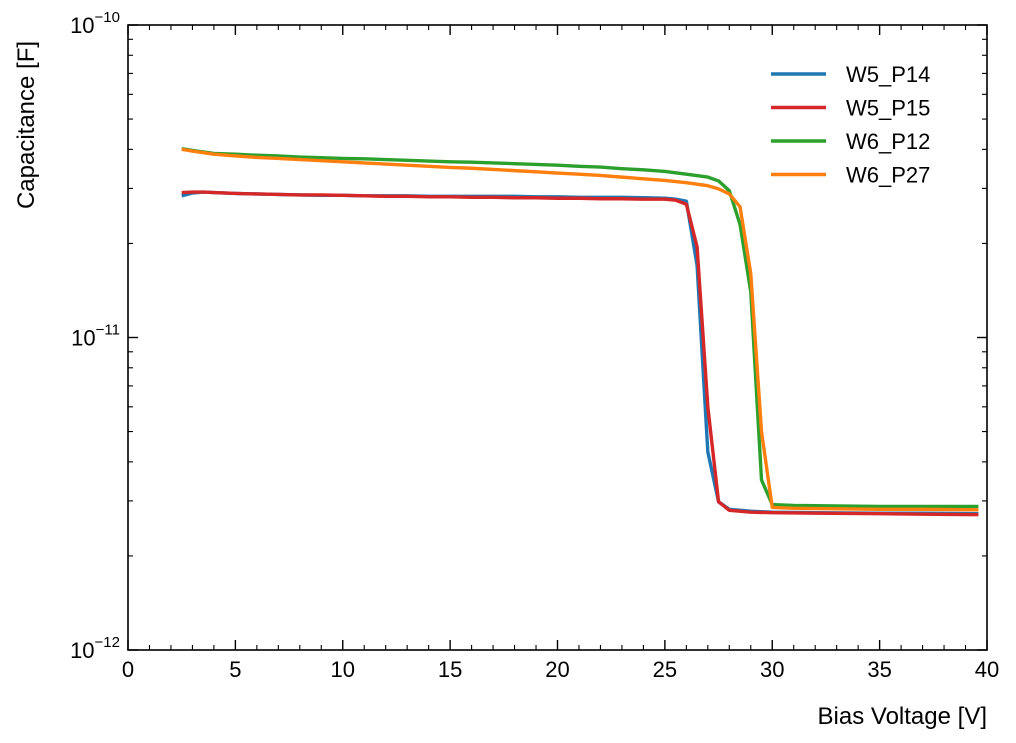 Image resolution: width=1016 pixels, height=743 pixels. Describe the element at coordinates (128, 669) in the screenshot. I see `x-tick-label: 0` at that location.